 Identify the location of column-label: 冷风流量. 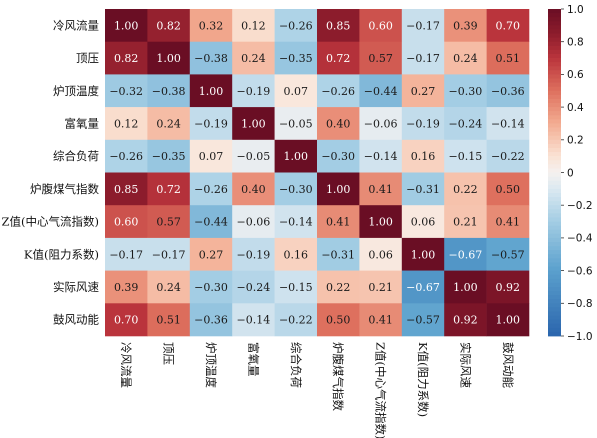
(126, 365).